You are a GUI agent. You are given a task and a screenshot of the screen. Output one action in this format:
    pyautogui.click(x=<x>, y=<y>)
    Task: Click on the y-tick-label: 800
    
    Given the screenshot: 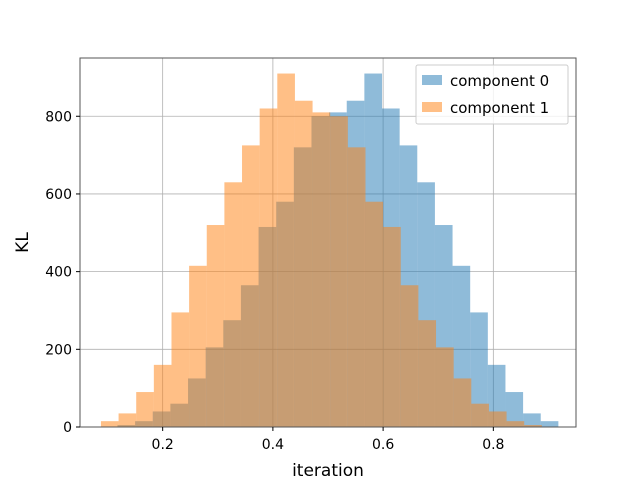 What is the action you would take?
    pyautogui.click(x=58, y=117)
    